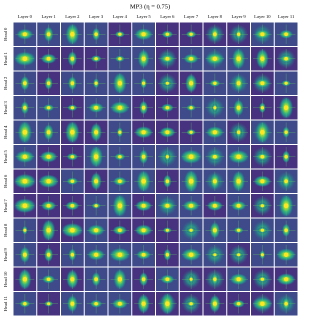 The width and height of the screenshot is (320, 318). What do you see at coordinates (25, 16) in the screenshot?
I see `column-label: Layer 0` at bounding box center [25, 16].